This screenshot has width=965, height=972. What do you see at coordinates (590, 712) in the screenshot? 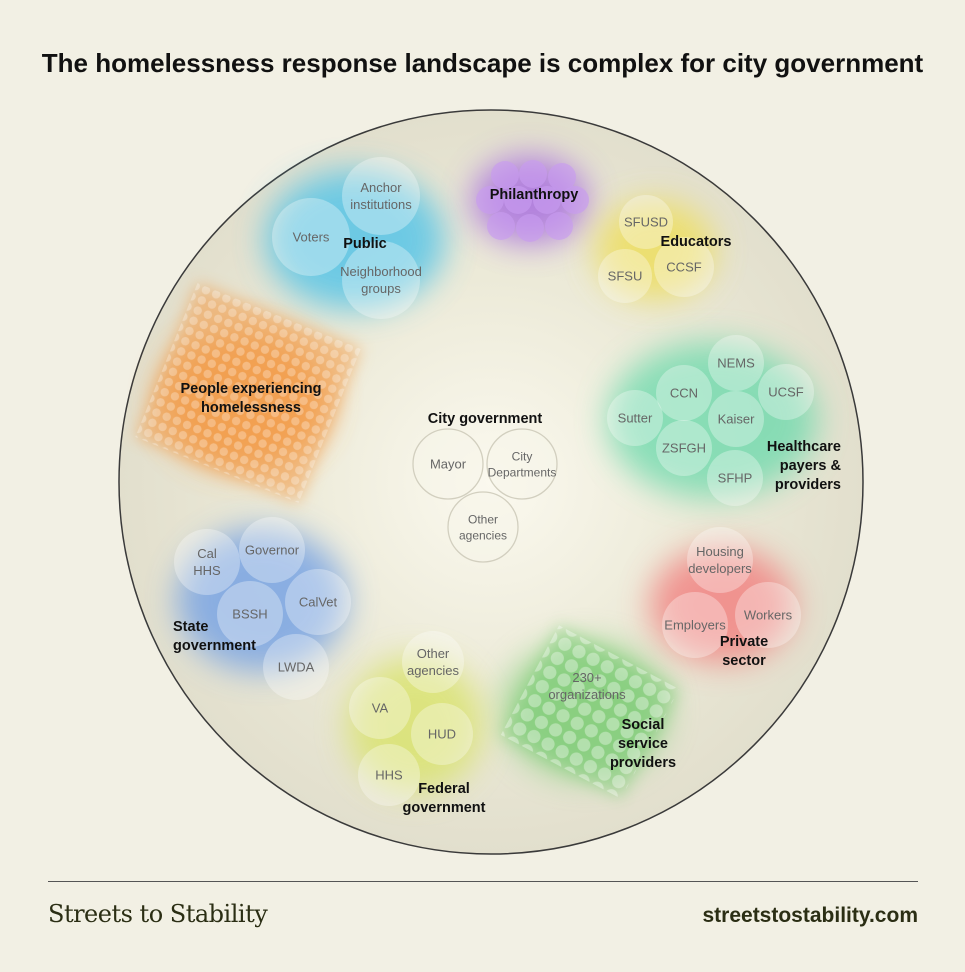
I see `social-dot-grid` at bounding box center [590, 712].